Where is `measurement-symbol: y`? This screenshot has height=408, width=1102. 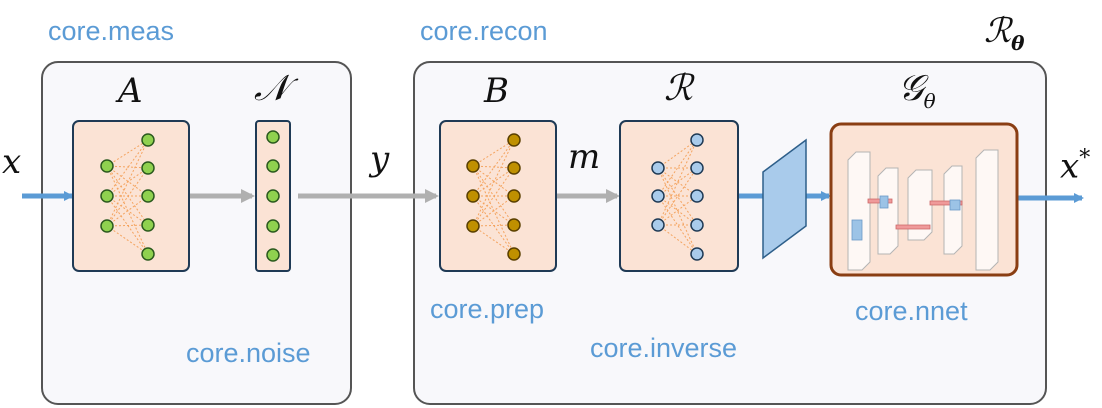 measurement-symbol: y is located at coordinates (380, 159).